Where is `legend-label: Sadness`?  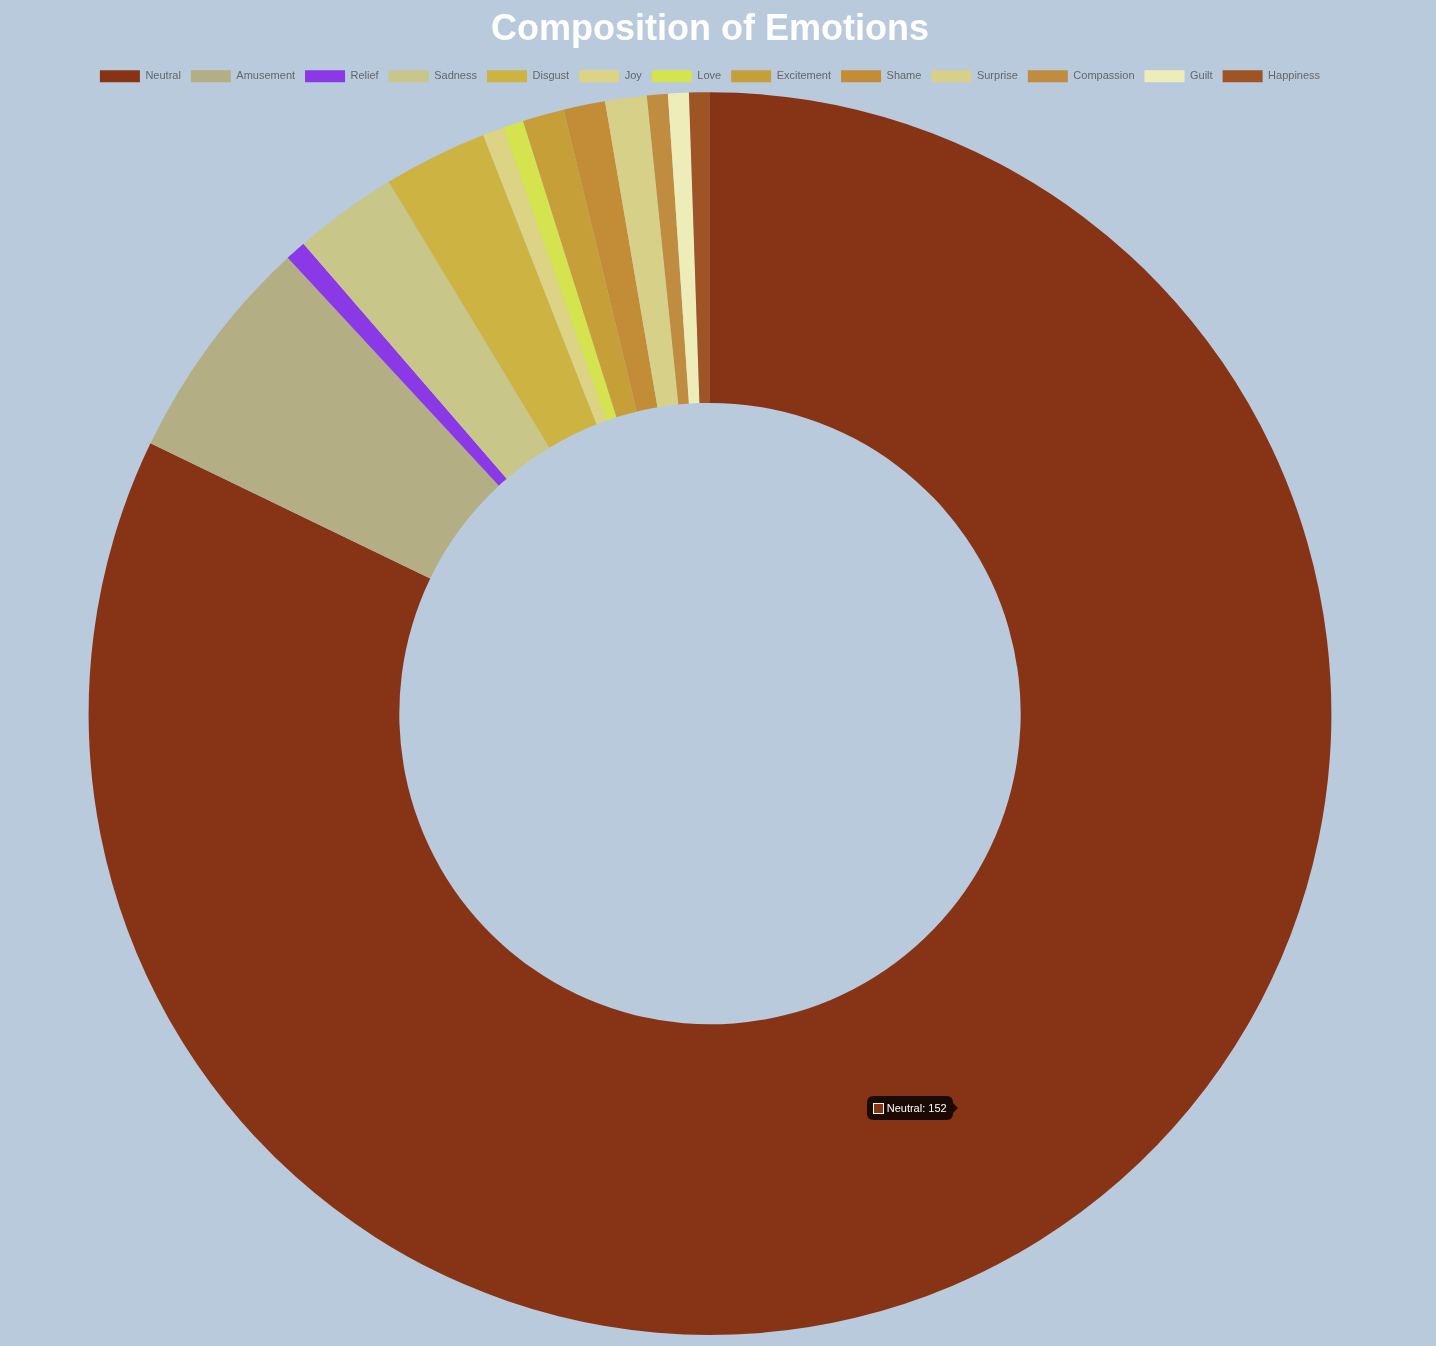 legend-label: Sadness is located at coordinates (456, 75).